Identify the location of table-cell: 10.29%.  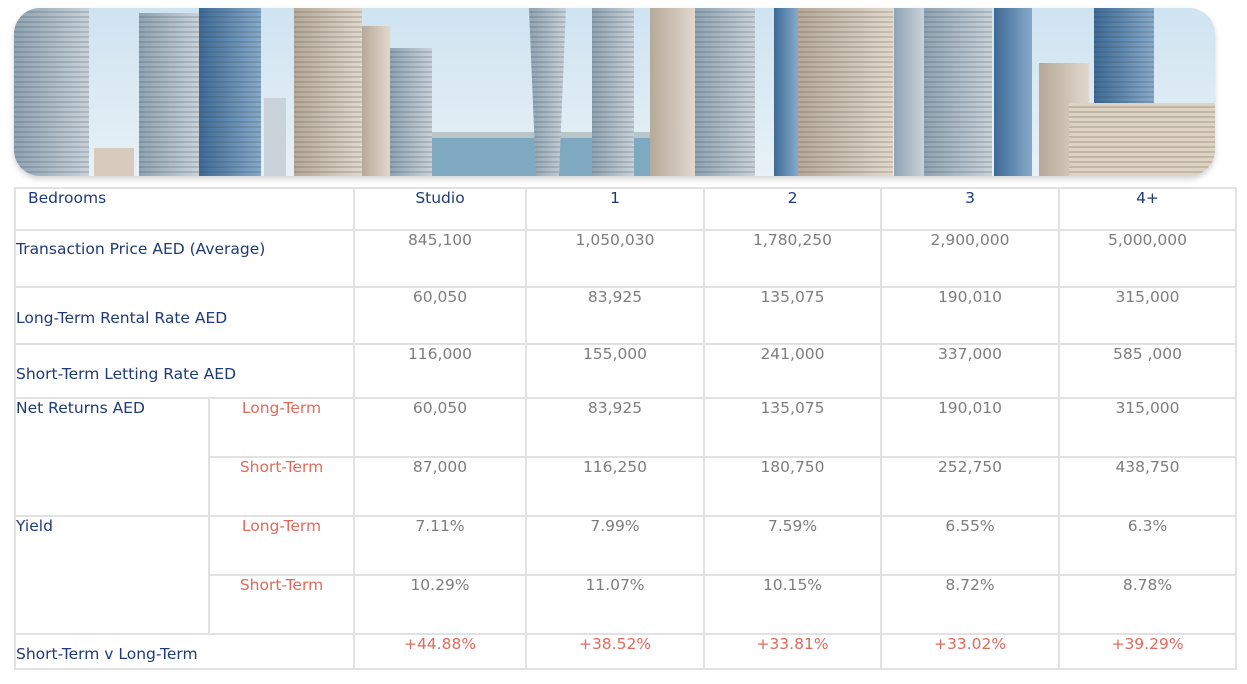
(440, 604).